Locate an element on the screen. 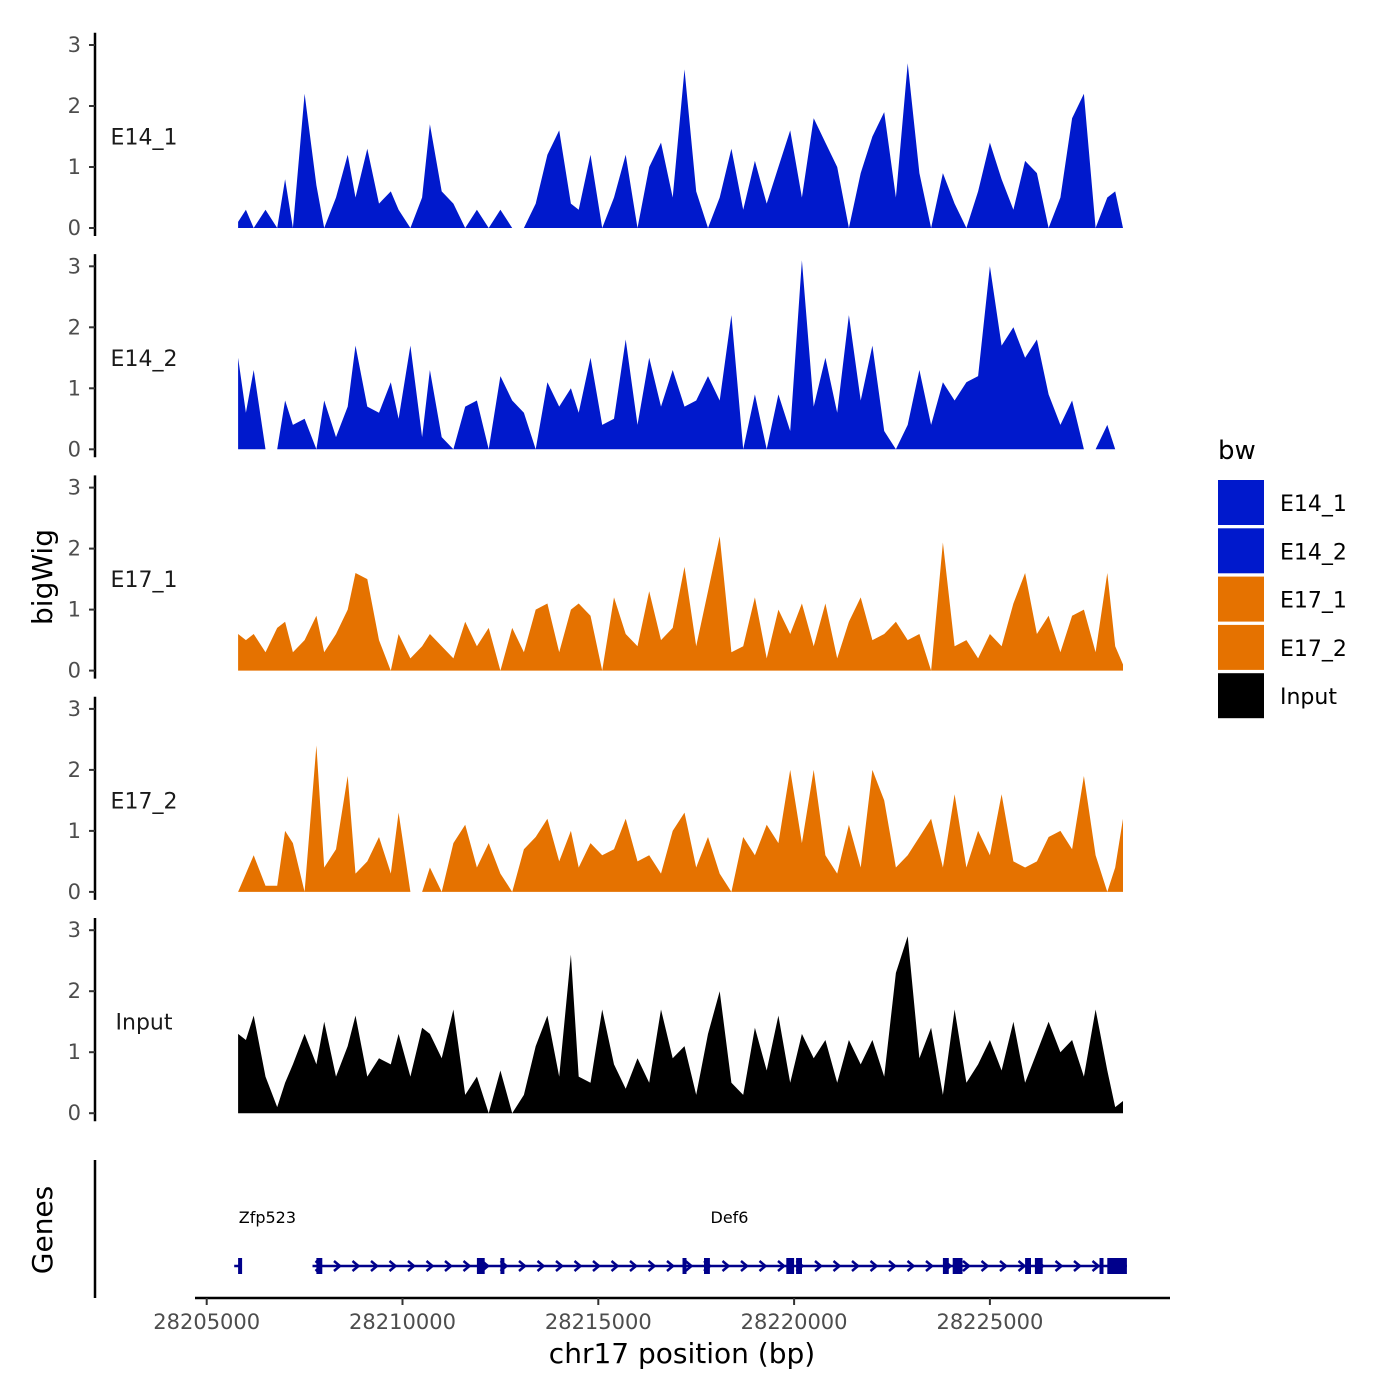 This screenshot has width=1400, height=1400. y-axis-title: bigWig is located at coordinates (42, 577).